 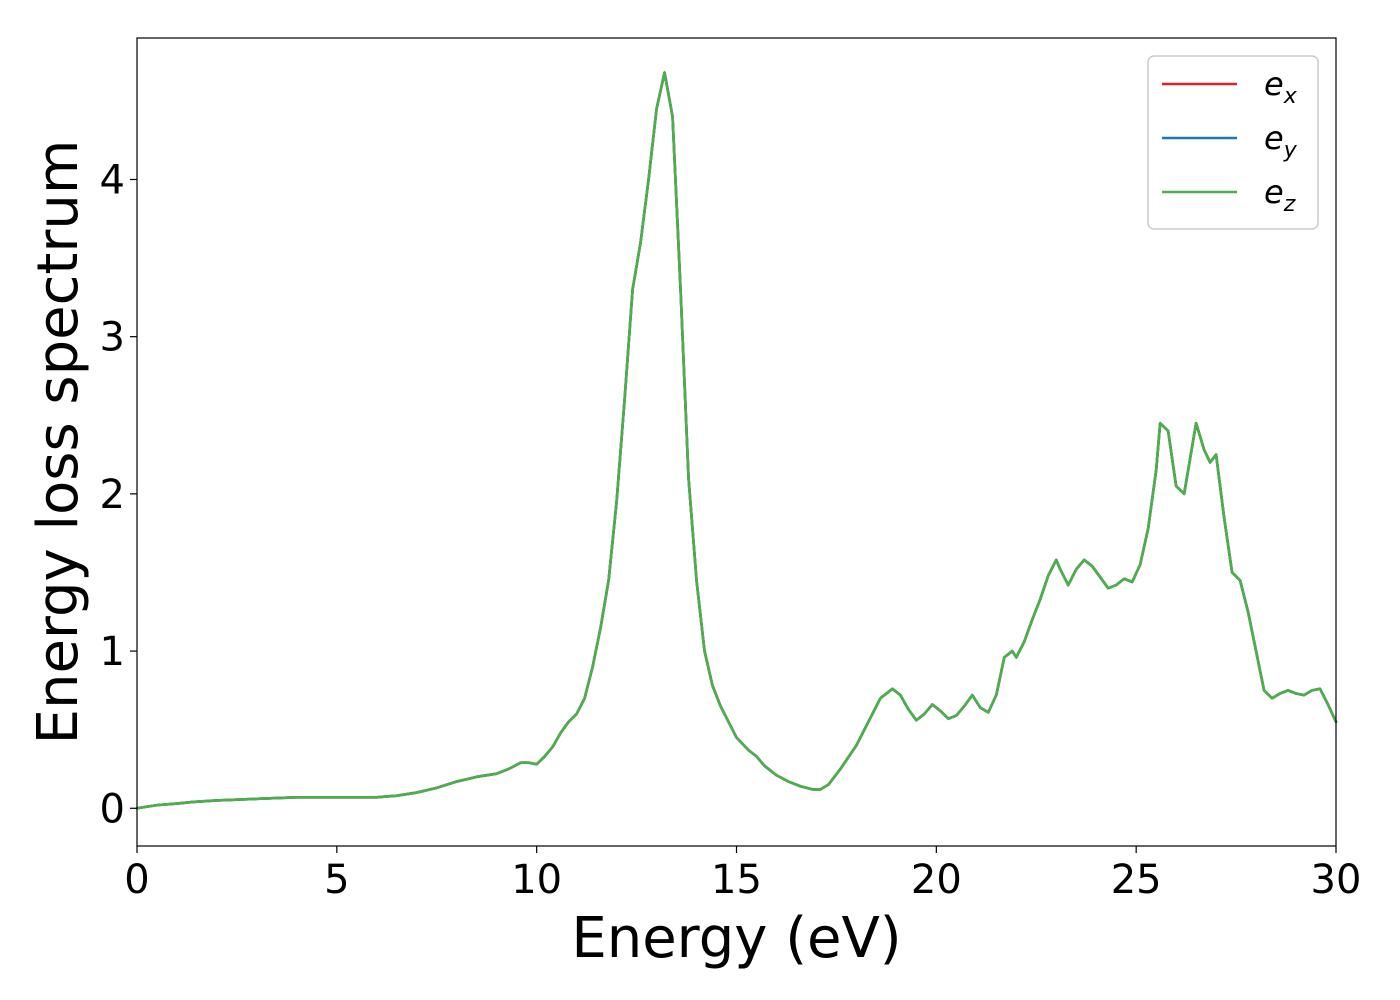 I want to click on x-axis-label: Energy (eV), so click(x=736, y=938).